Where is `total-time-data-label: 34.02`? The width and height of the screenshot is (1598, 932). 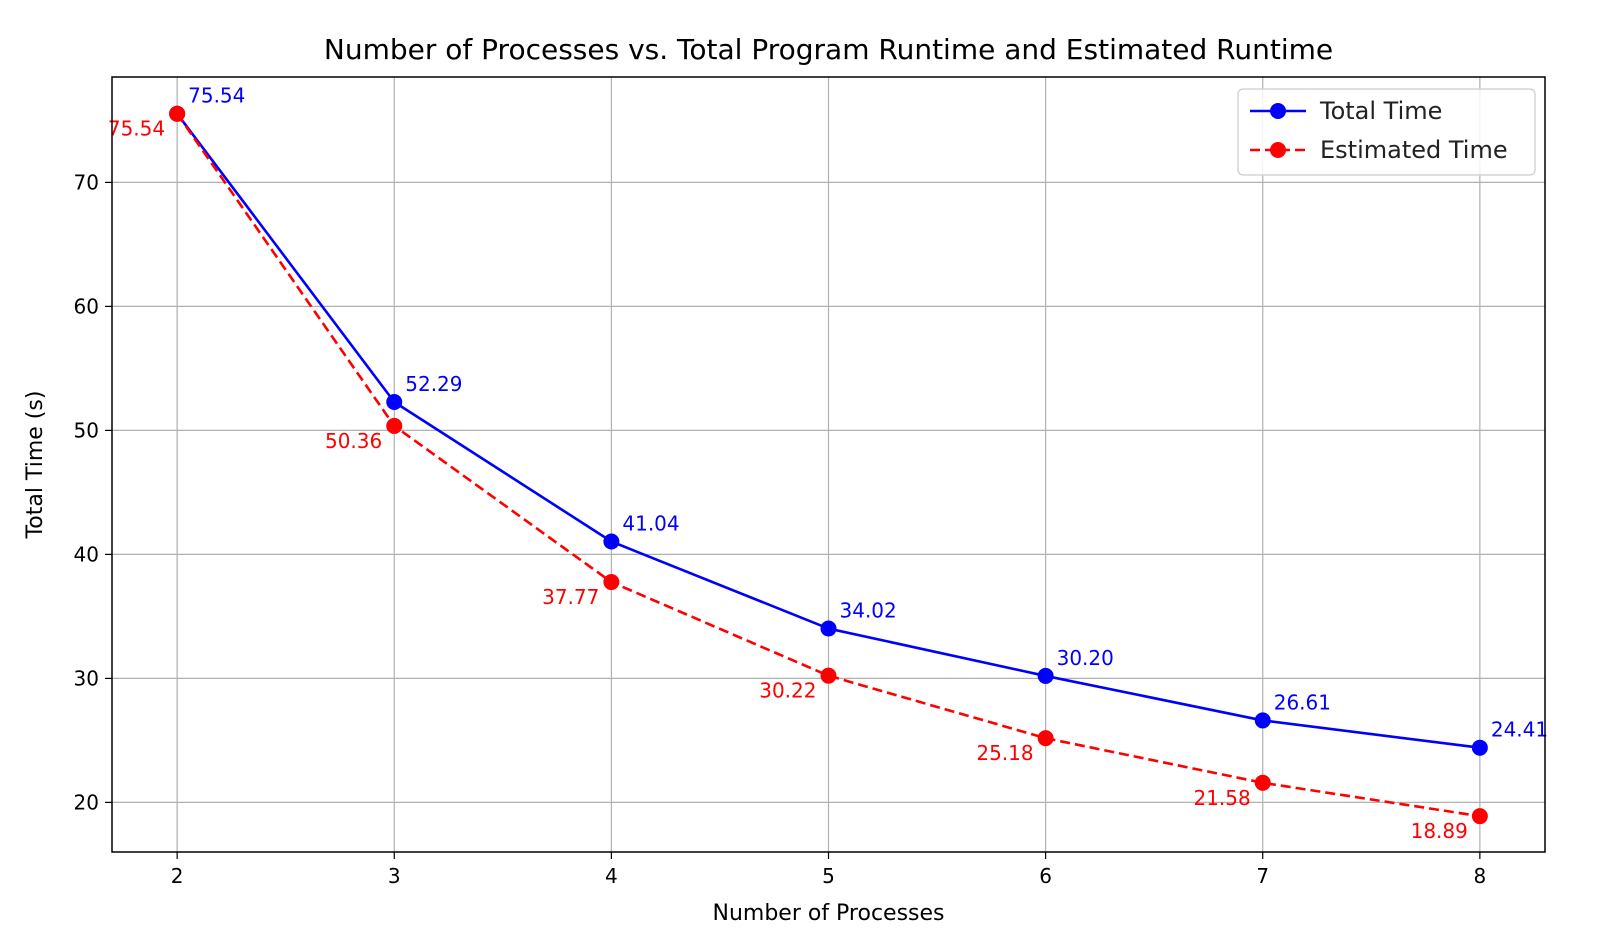
total-time-data-label: 34.02 is located at coordinates (868, 611).